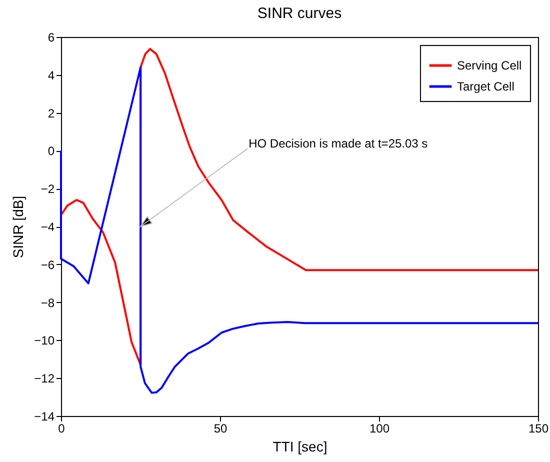 The width and height of the screenshot is (550, 462). I want to click on y-tick-label: −4, so click(47, 227).